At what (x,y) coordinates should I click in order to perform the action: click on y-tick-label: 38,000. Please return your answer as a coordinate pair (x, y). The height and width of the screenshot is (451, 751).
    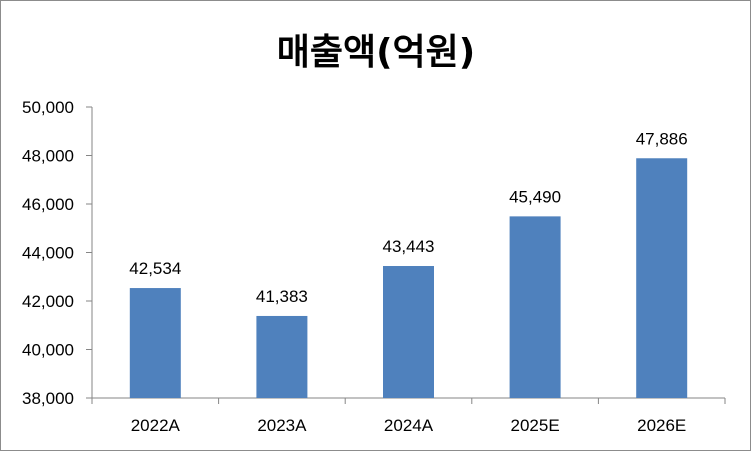
    Looking at the image, I should click on (48, 398).